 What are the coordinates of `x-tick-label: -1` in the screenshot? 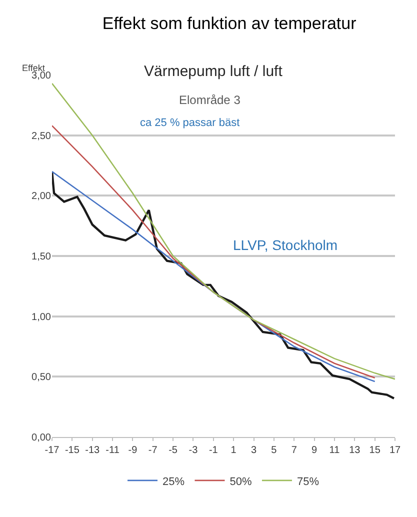 It's located at (213, 450).